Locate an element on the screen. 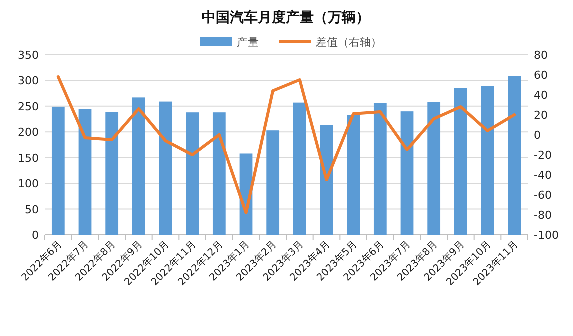 Image resolution: width=573 pixels, height=336 pixels. y-tick-label: 250 is located at coordinates (28, 107).